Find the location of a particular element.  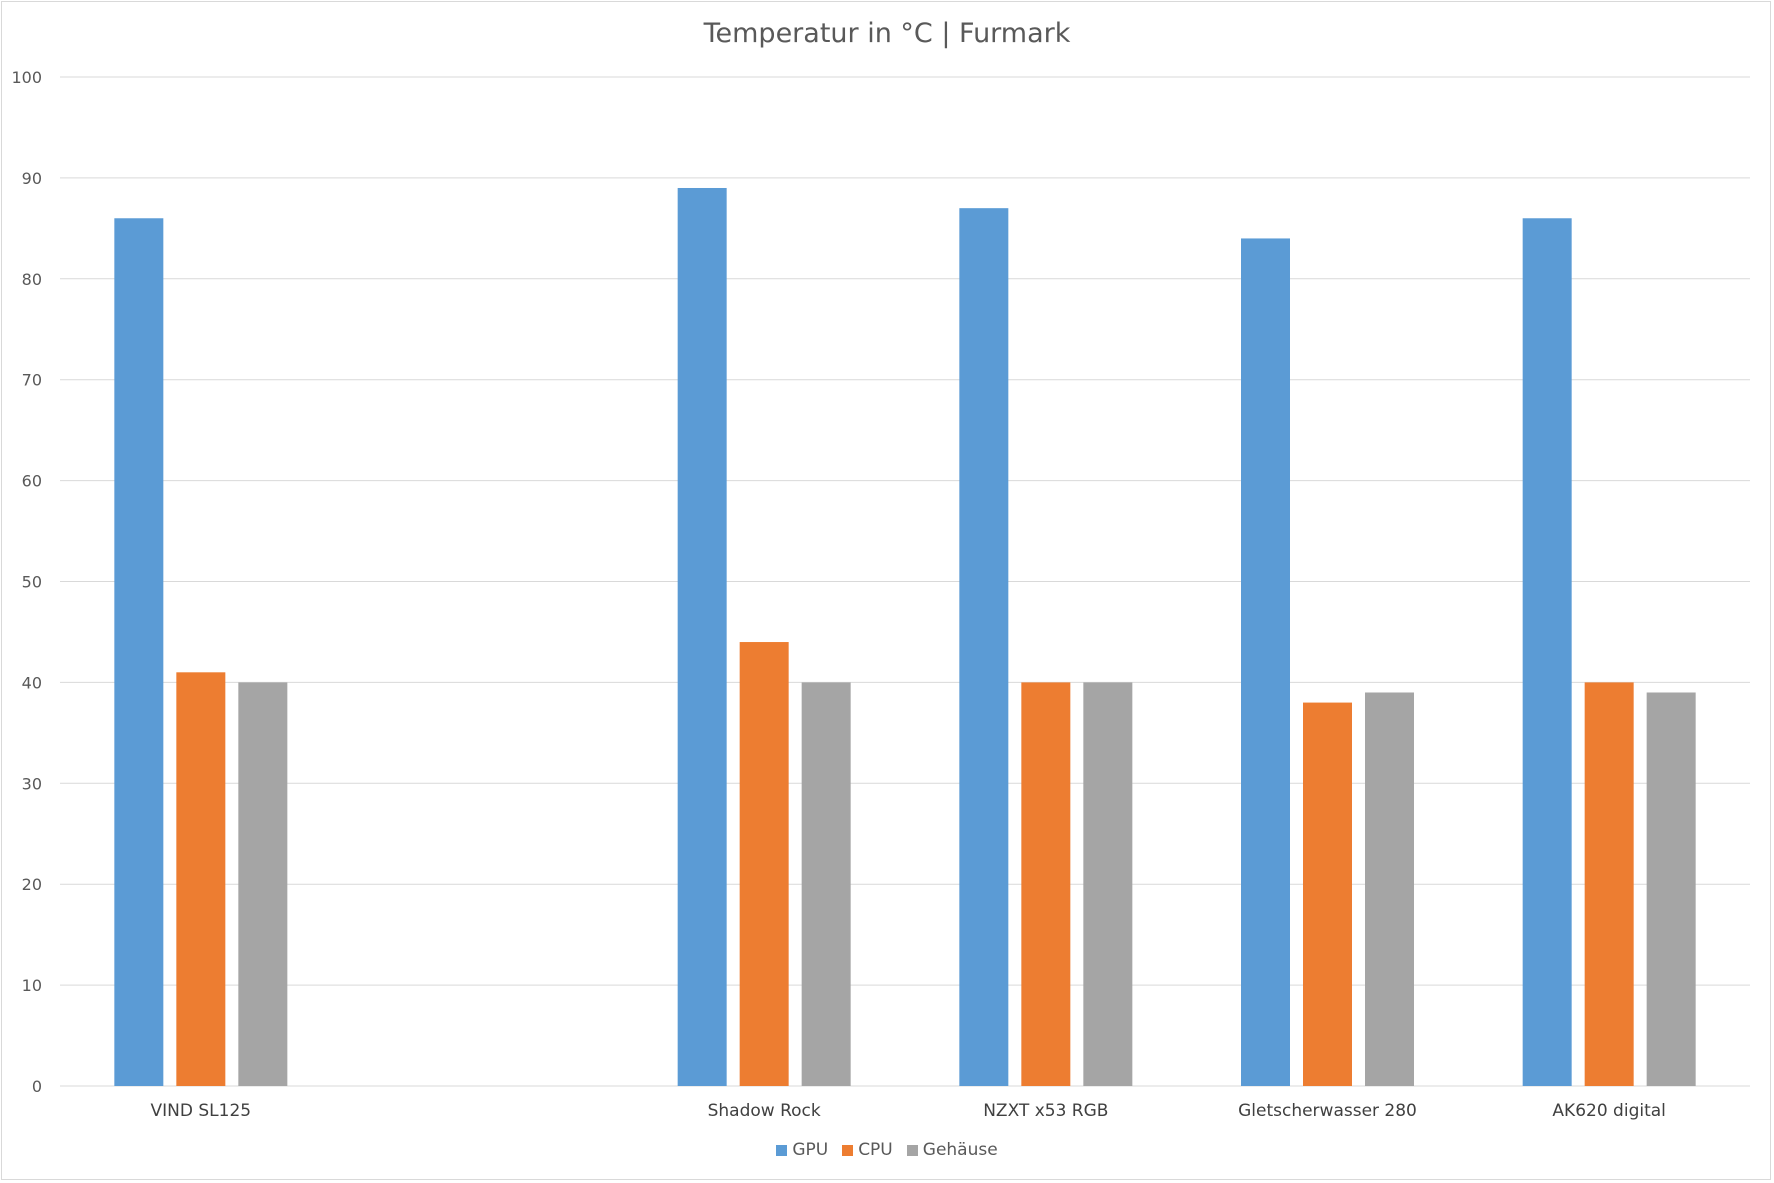

y-tick-label: 50 is located at coordinates (32, 582).